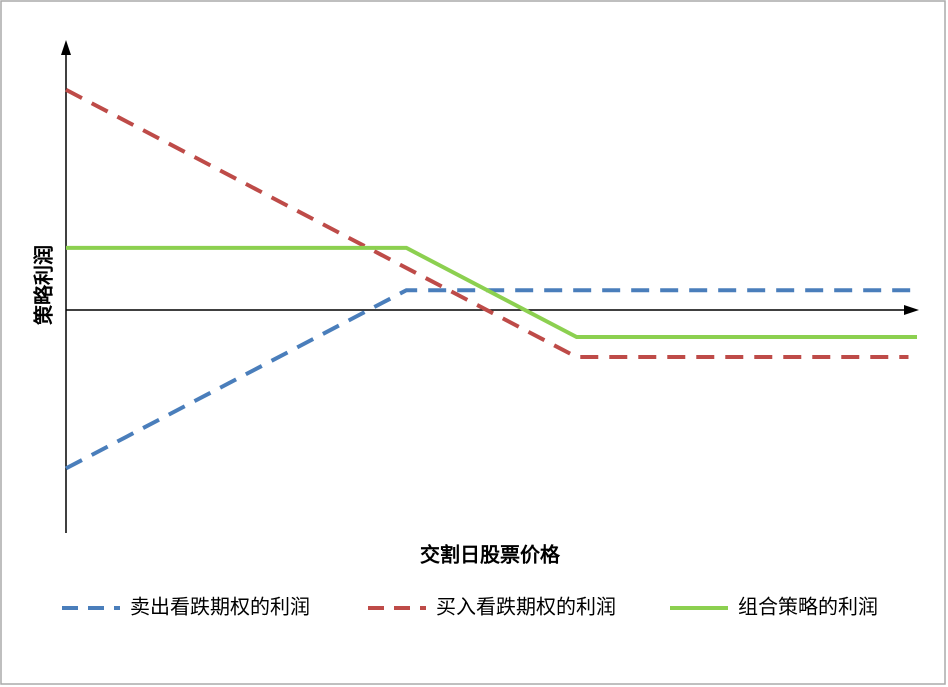 Image resolution: width=948 pixels, height=687 pixels. I want to click on x-axis-title: 交割日股票价格, so click(490, 555).